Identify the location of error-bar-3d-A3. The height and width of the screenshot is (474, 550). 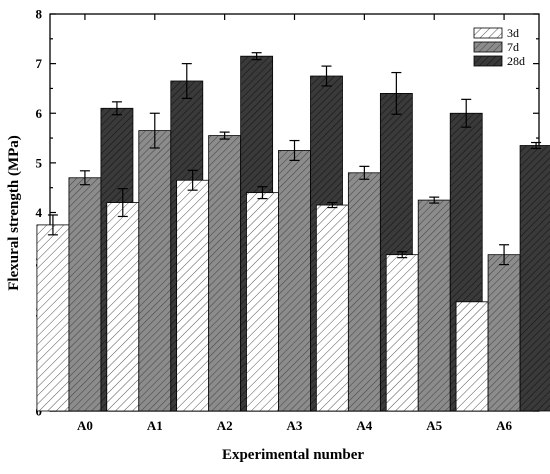
(262, 193).